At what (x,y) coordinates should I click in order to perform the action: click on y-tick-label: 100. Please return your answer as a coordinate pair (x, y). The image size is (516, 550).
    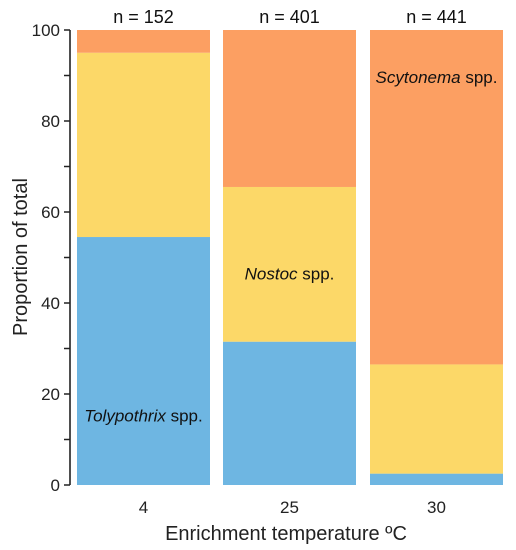
    Looking at the image, I should click on (46, 30).